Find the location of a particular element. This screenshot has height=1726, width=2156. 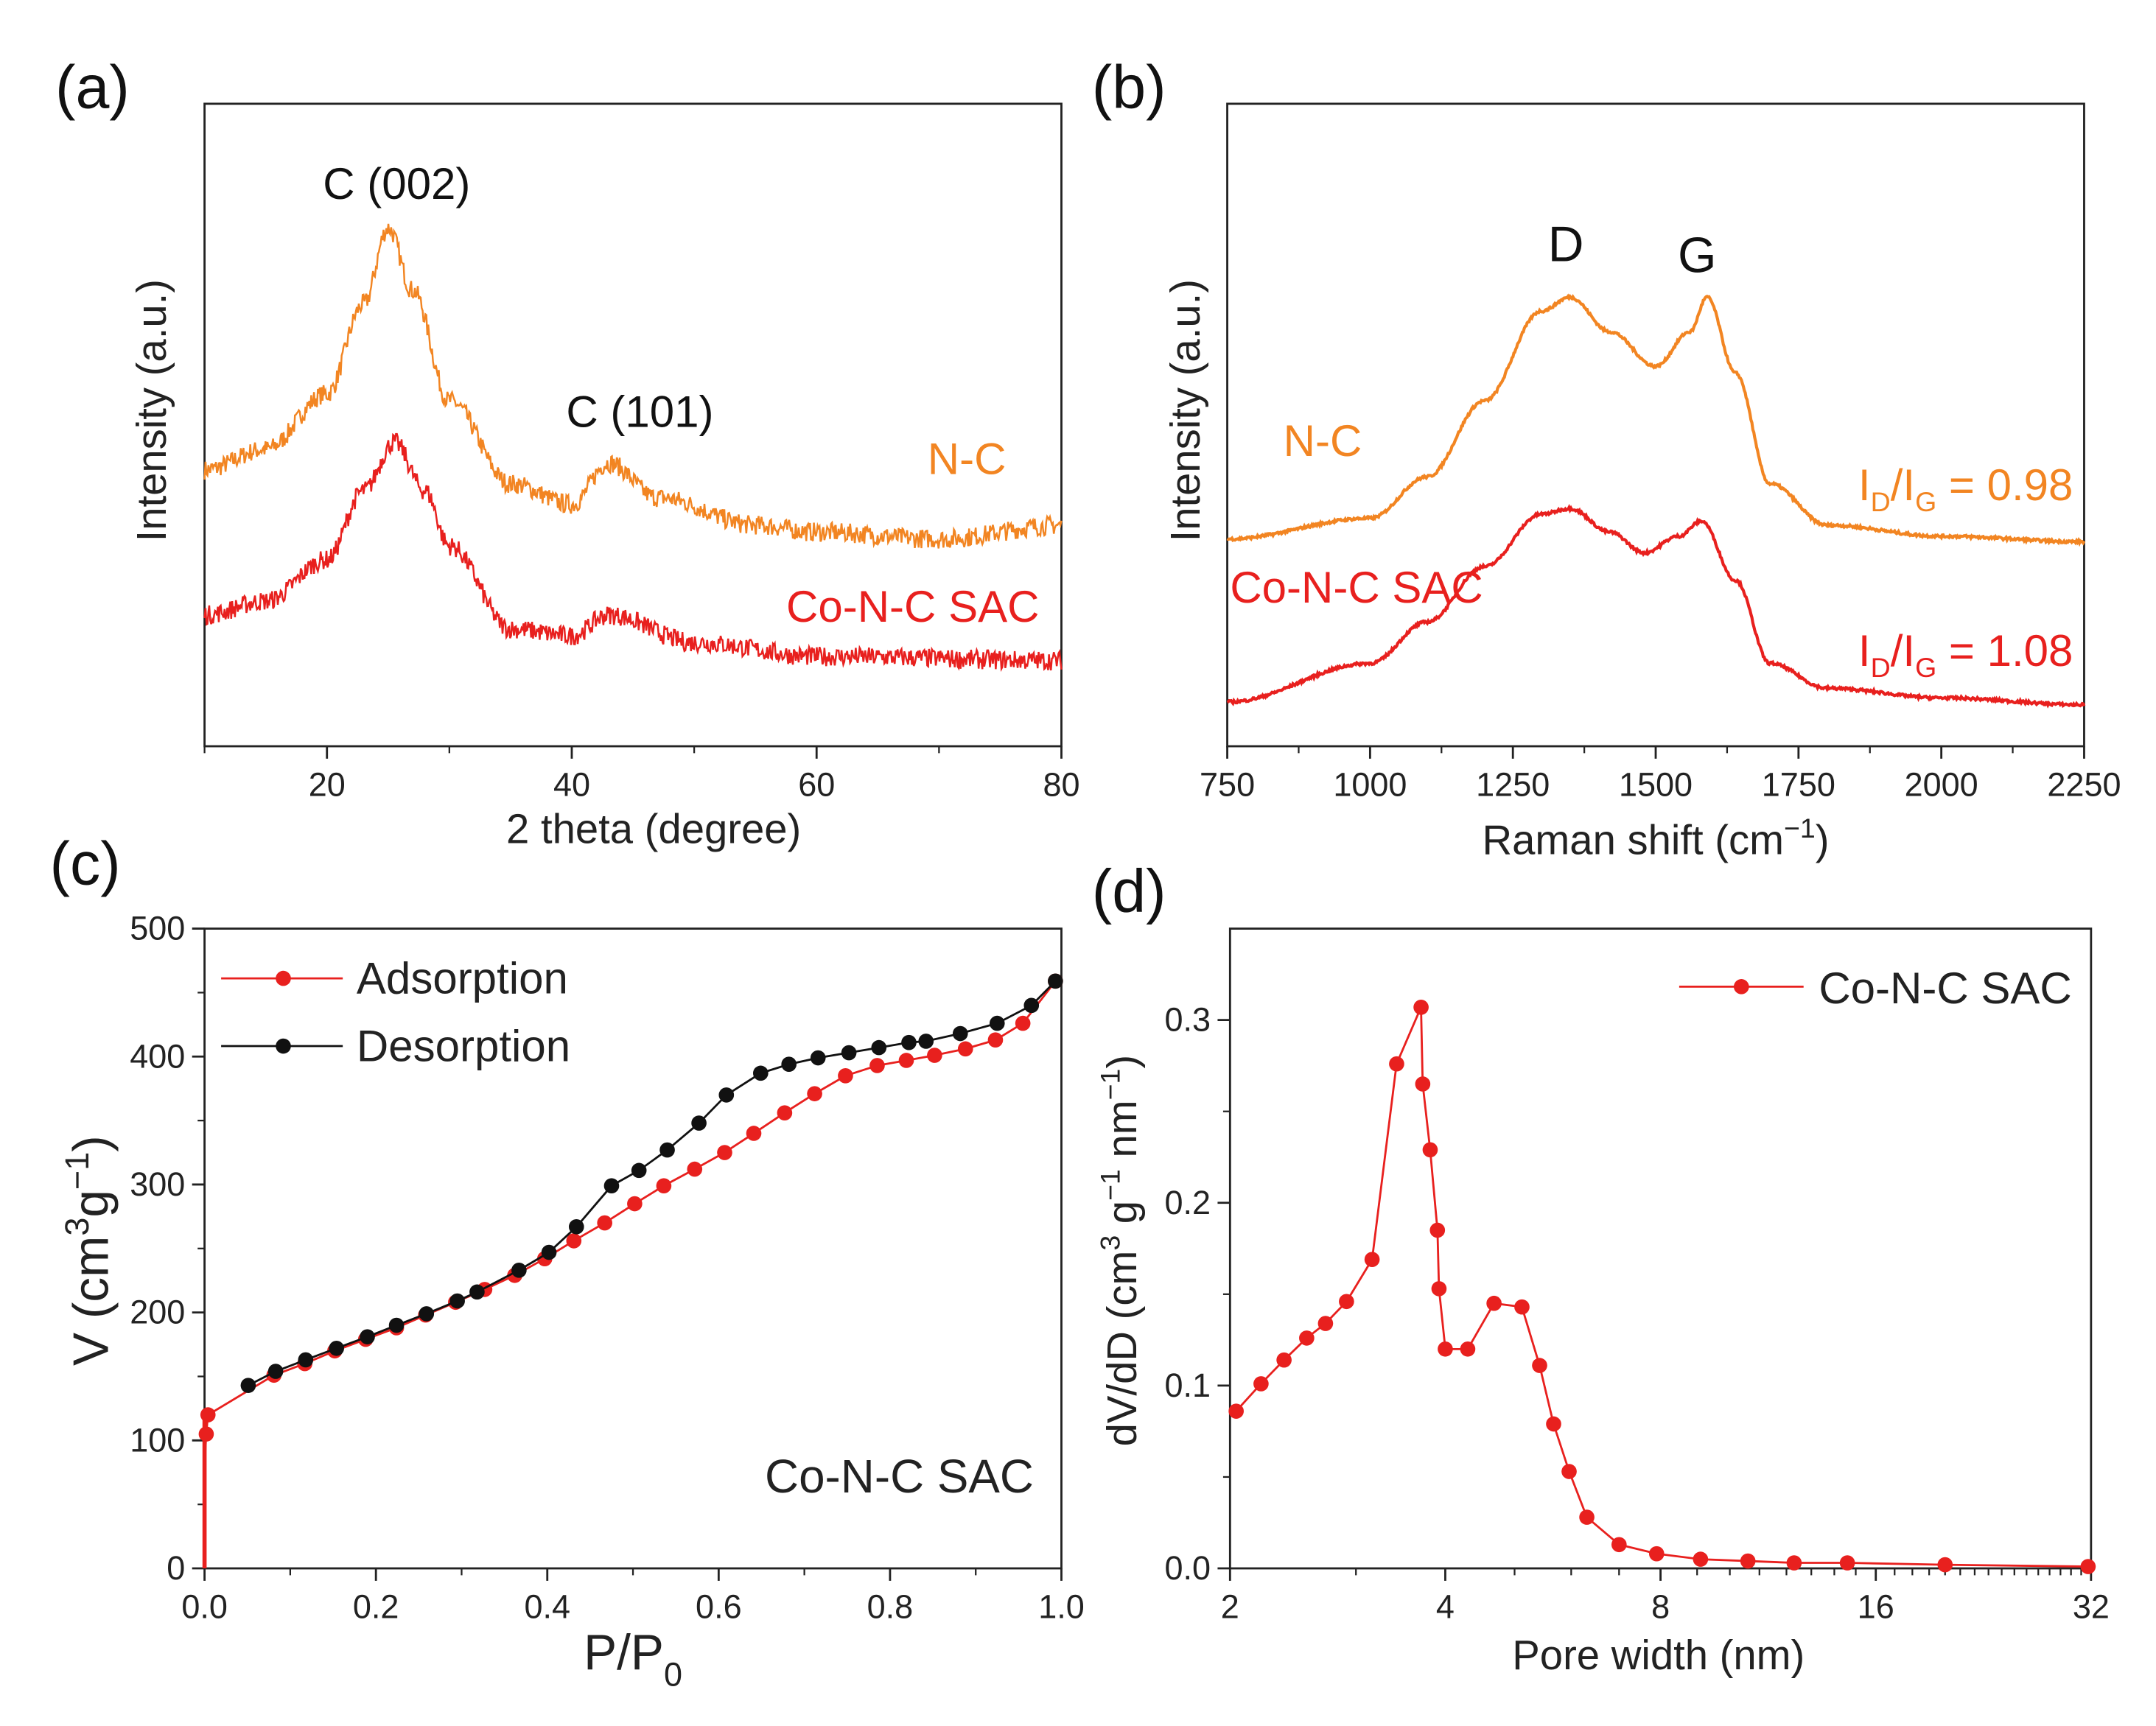

x-tick-label: 0.2 is located at coordinates (376, 1607).